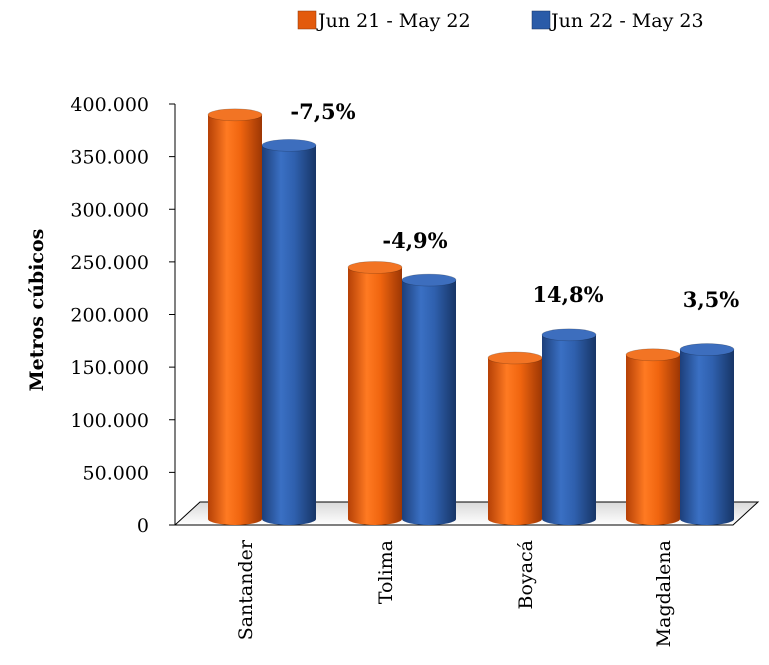 Image resolution: width=769 pixels, height=665 pixels. What do you see at coordinates (322, 111) in the screenshot?
I see `change-percent-label: -7,5%` at bounding box center [322, 111].